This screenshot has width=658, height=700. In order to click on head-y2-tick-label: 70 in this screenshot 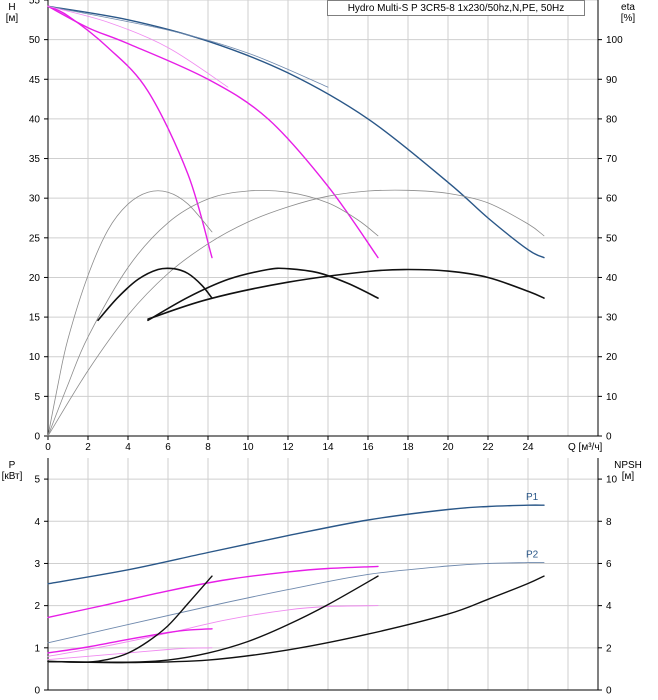, I will do `click(612, 159)`.